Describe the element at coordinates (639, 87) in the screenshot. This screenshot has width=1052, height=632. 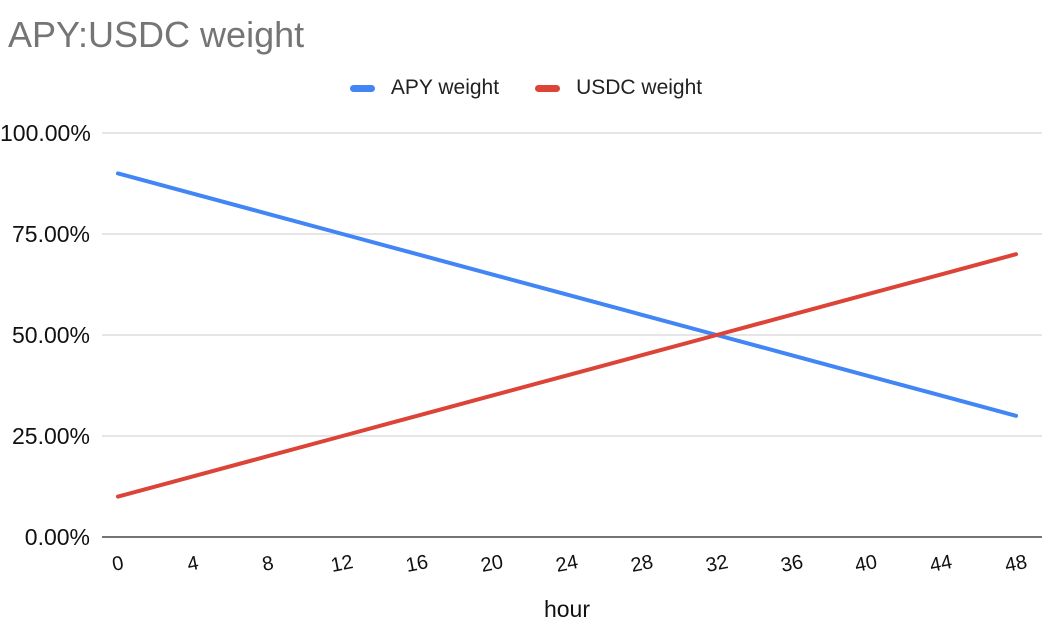
I see `legend-label-usdc-weight: USDC weight` at that location.